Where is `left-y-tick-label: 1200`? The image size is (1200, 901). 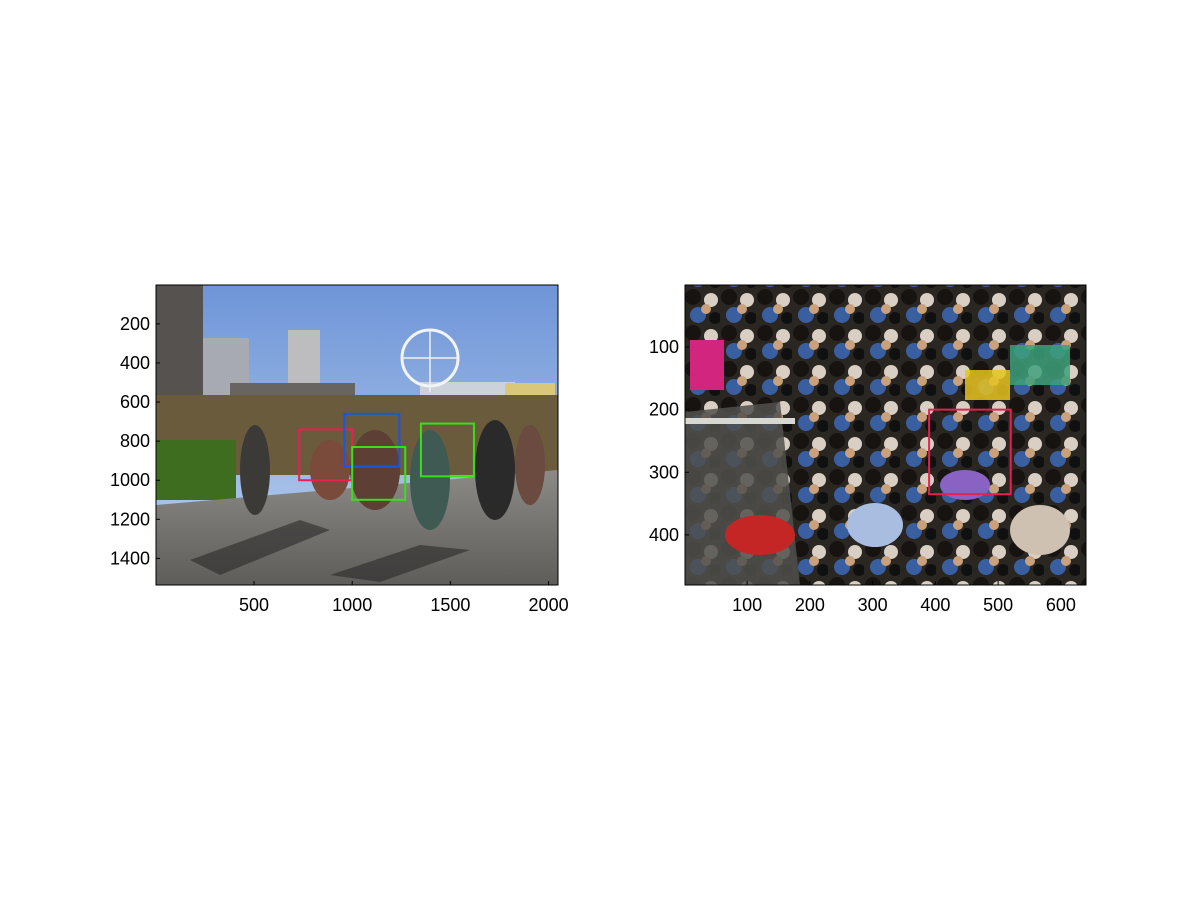
left-y-tick-label: 1200 is located at coordinates (130, 519).